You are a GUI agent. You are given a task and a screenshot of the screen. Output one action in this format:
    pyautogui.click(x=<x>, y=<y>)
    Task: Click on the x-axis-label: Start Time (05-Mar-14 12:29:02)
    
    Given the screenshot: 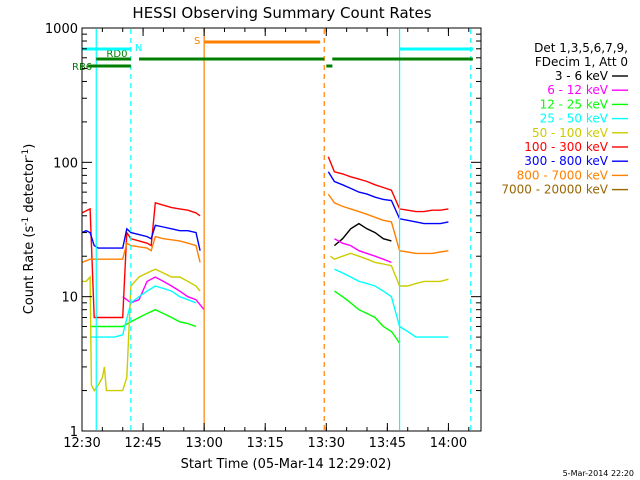 What is the action you would take?
    pyautogui.click(x=286, y=464)
    